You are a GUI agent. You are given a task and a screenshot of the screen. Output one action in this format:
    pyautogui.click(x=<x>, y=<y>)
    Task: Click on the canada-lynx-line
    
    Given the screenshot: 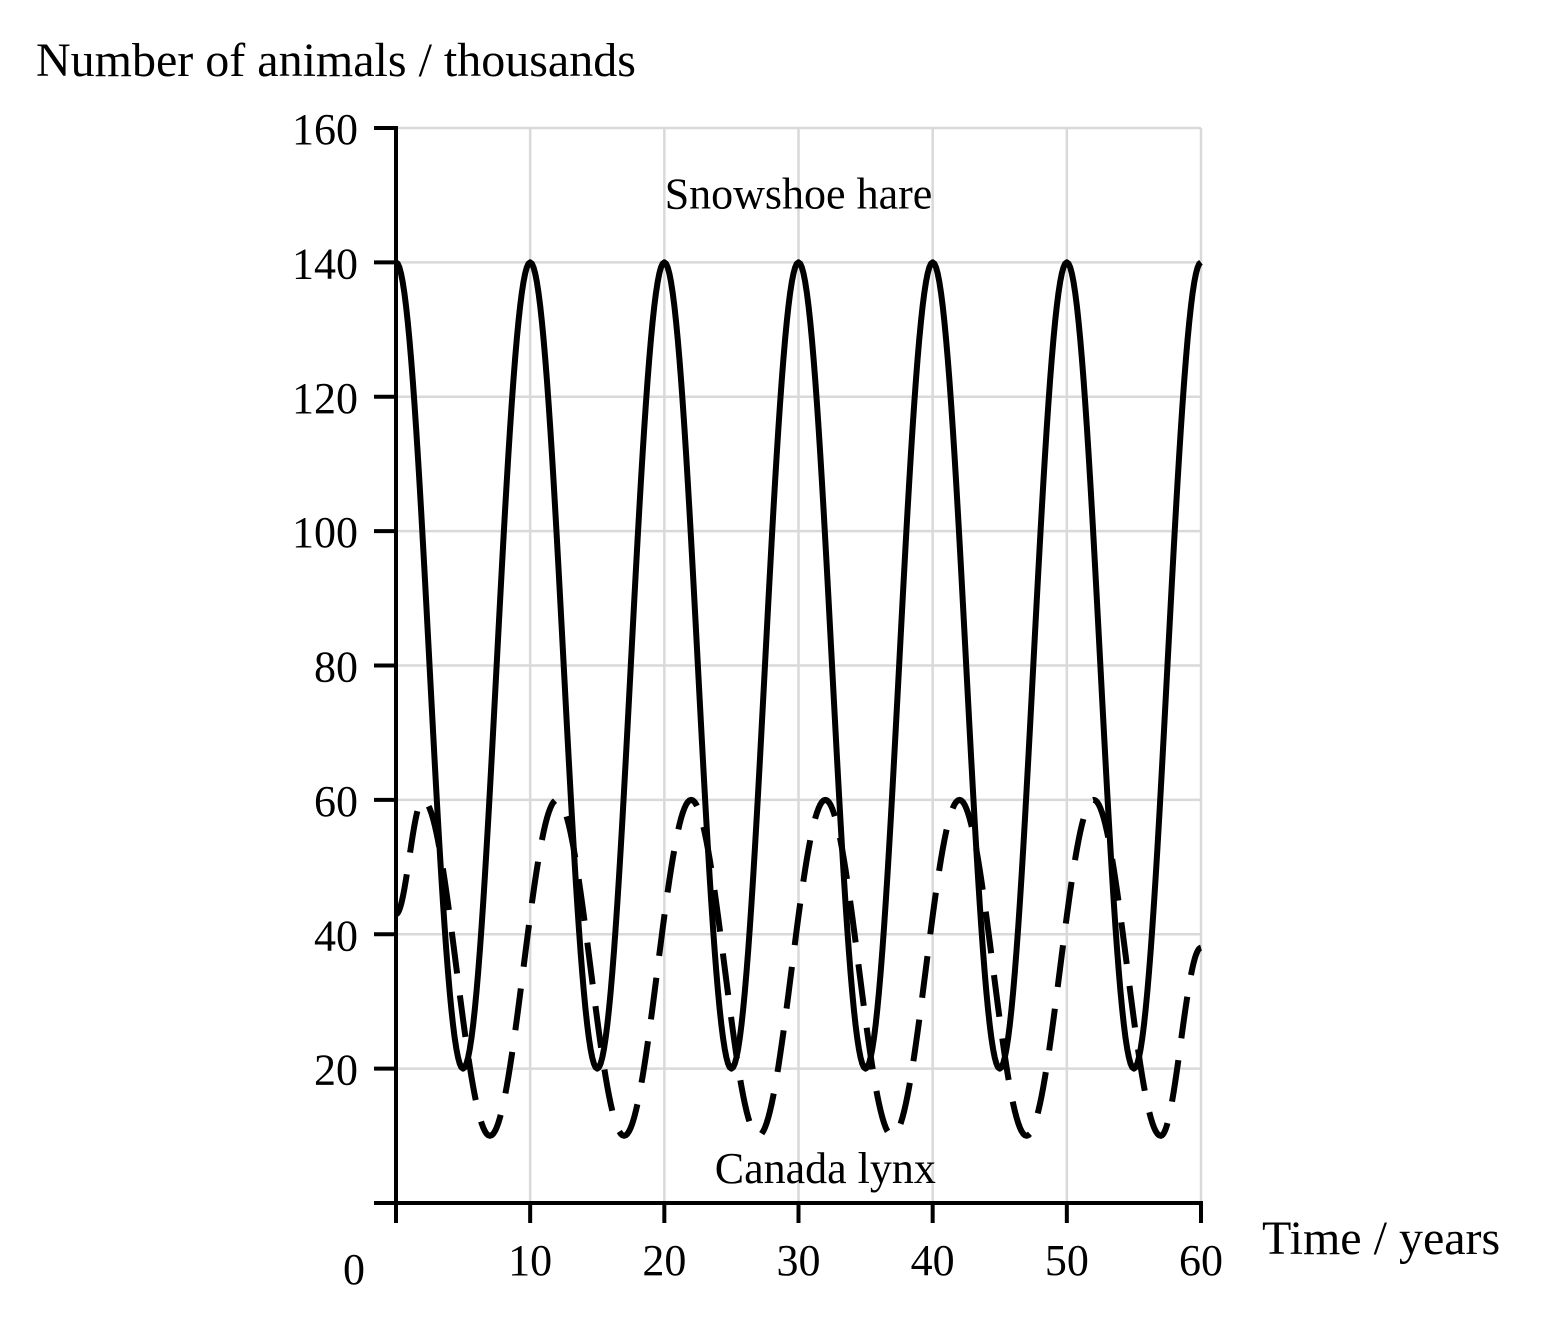 What is the action you would take?
    pyautogui.click(x=798, y=967)
    